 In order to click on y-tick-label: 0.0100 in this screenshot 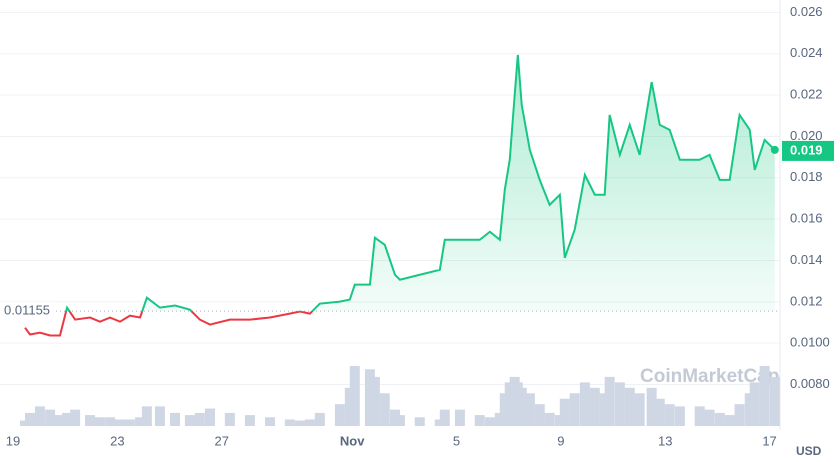, I will do `click(810, 342)`.